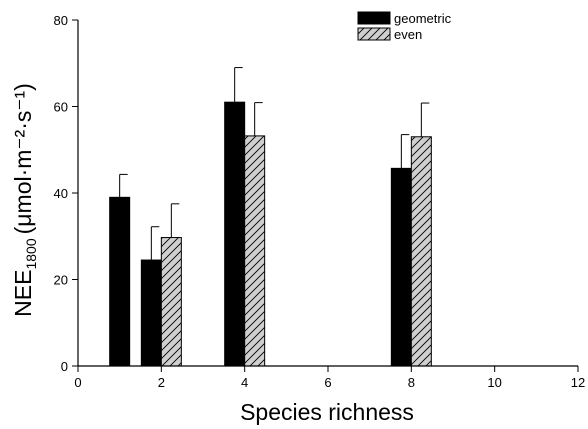 The width and height of the screenshot is (588, 429). Describe the element at coordinates (61, 193) in the screenshot. I see `y-tick-label: 40` at that location.